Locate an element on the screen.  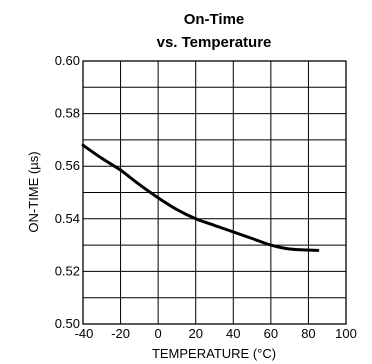
x-tick-label: -20 is located at coordinates (120, 333).